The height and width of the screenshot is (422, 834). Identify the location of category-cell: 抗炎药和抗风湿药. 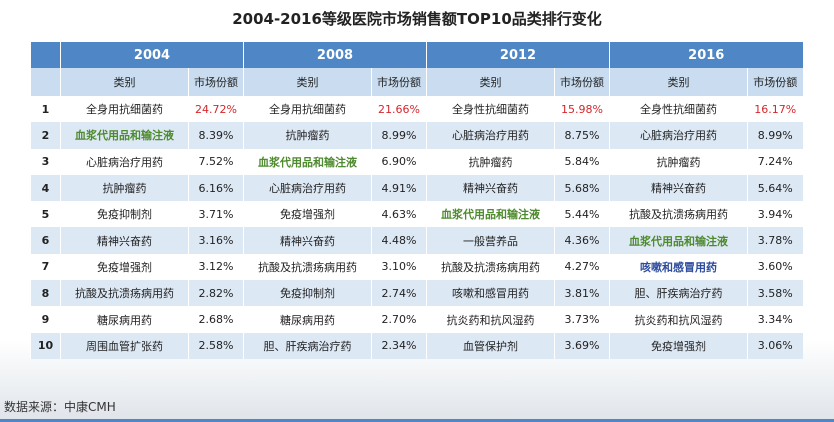
(490, 319).